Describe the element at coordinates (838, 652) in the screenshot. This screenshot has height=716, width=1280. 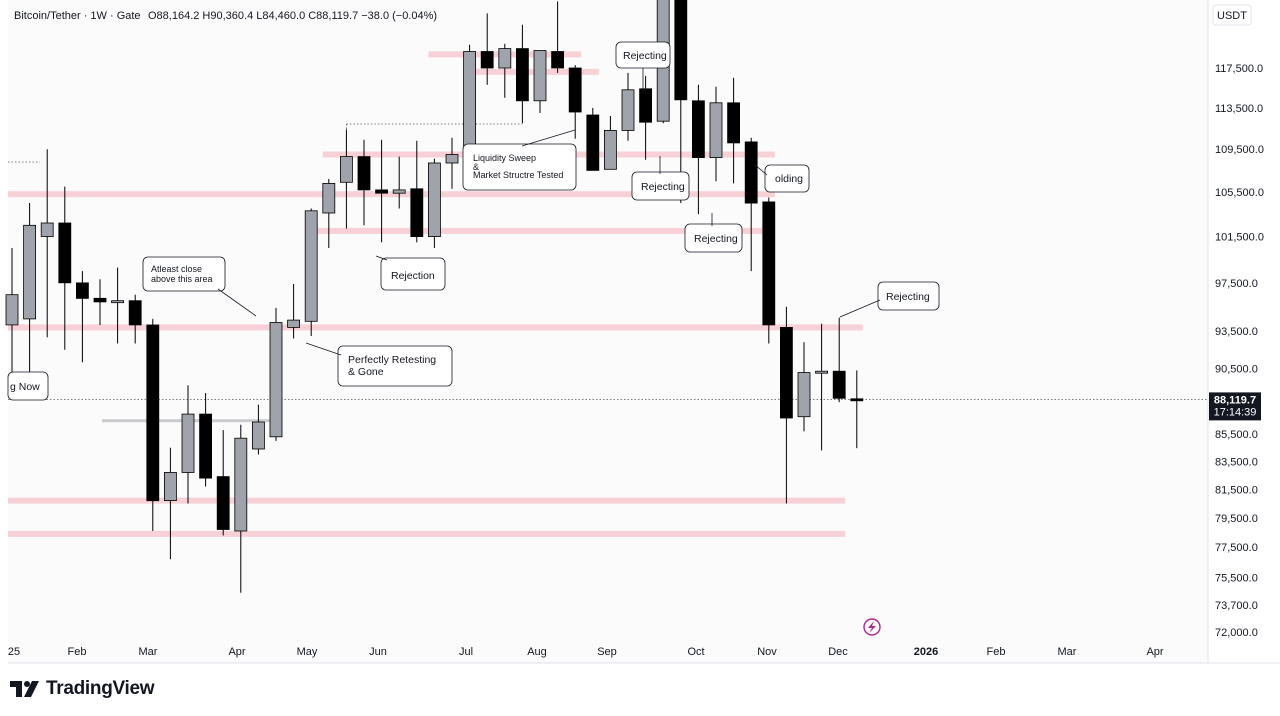
I see `time-tick-label: Dec` at that location.